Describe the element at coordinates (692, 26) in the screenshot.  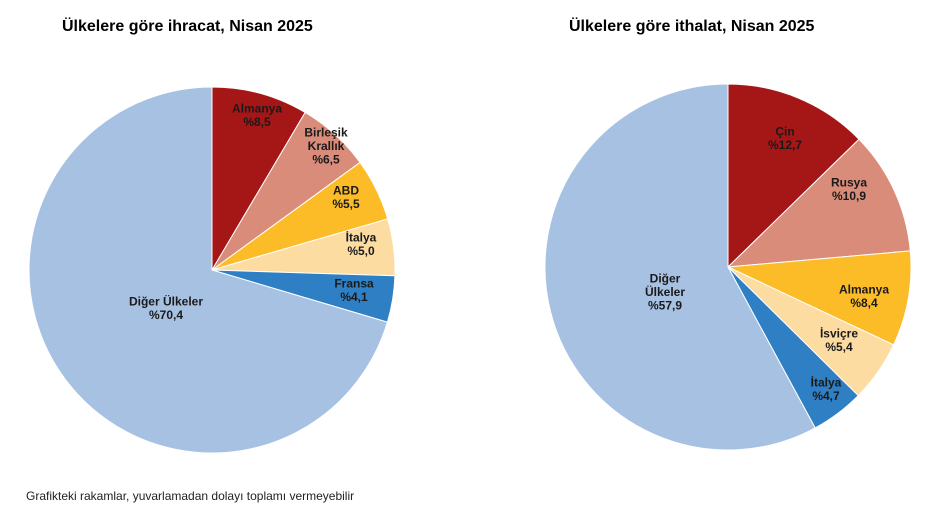
I see `import-chart-title: Ülkelere göre ithalat, Nisan 2025` at that location.